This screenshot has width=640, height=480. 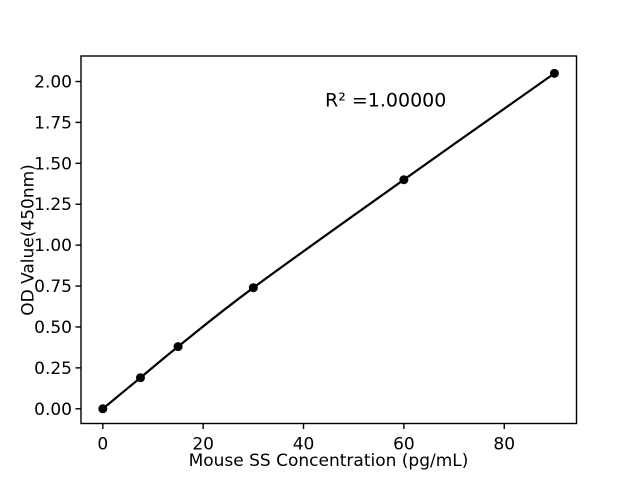 I want to click on y-axis-ticks, so click(x=78, y=245).